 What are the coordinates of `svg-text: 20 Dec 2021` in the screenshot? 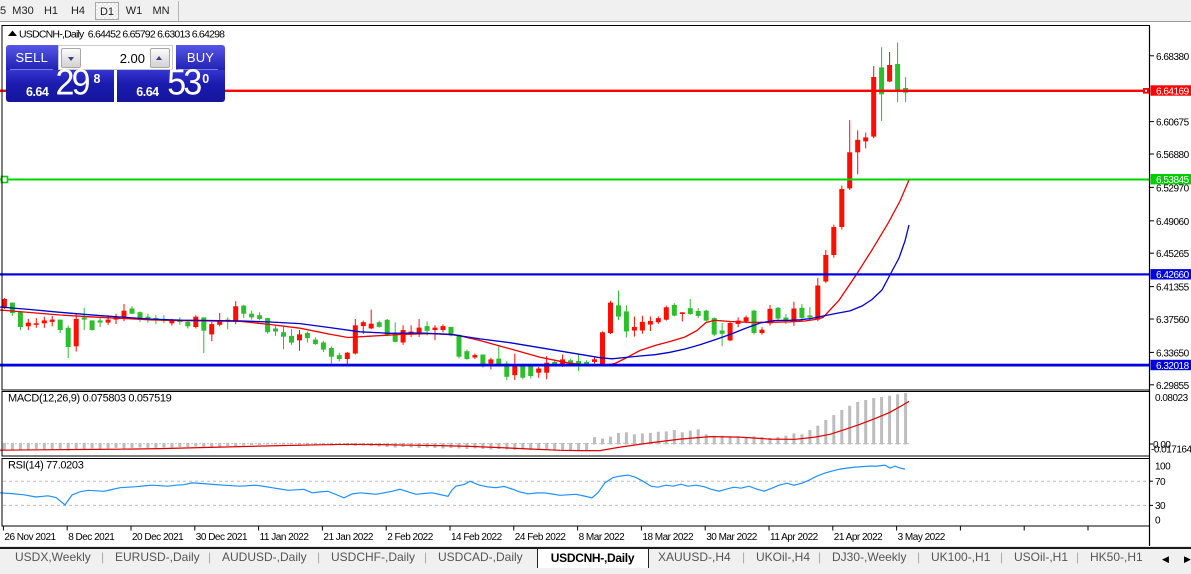 It's located at (158, 537).